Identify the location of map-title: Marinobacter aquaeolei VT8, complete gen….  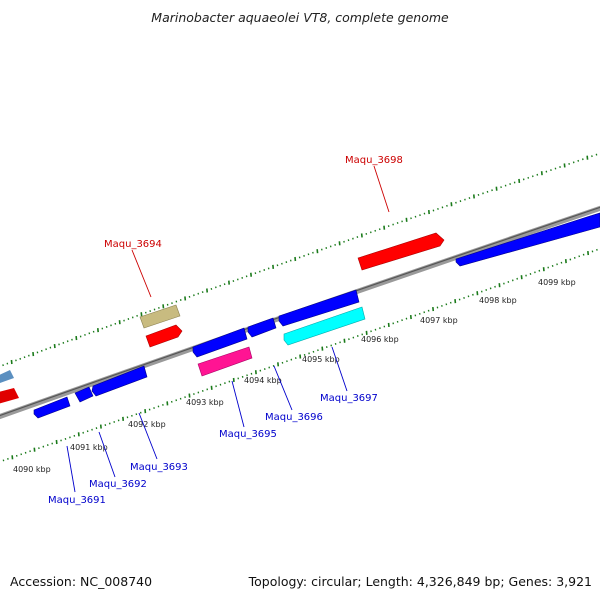
(300, 17).